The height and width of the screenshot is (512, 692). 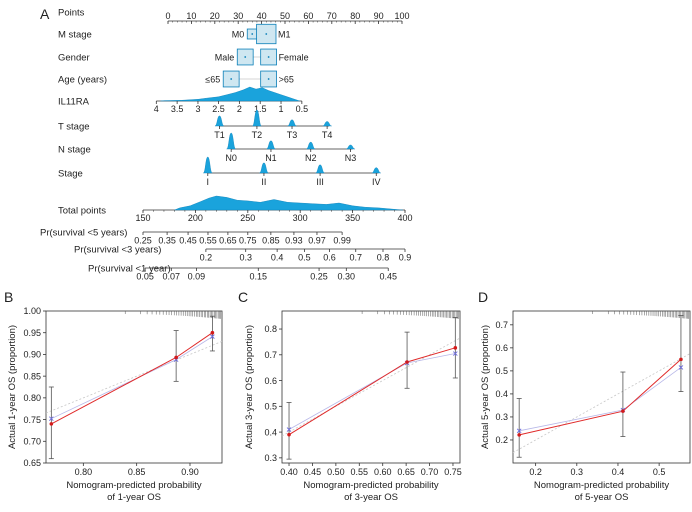 What do you see at coordinates (197, 109) in the screenshot?
I see `il11ra-tick-label: 3` at bounding box center [197, 109].